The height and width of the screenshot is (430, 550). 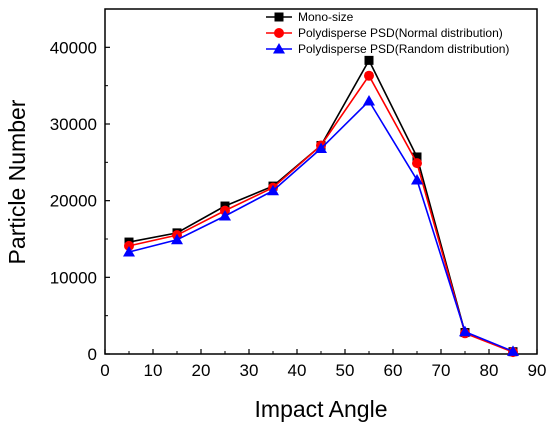 I want to click on x-axis-title: Impact Angle, so click(x=321, y=409).